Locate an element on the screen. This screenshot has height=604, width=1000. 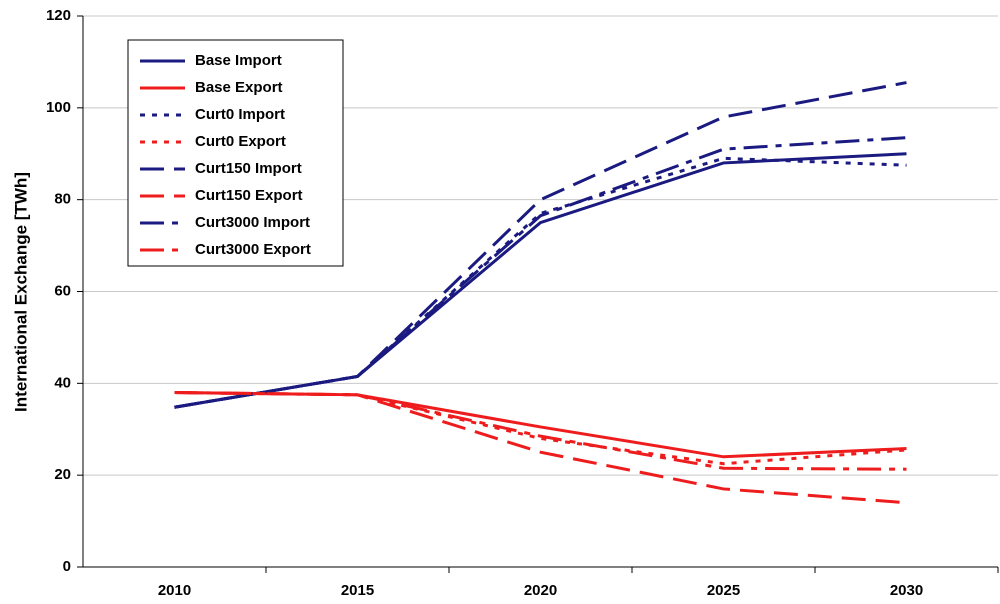
x-tick-label: 2025 is located at coordinates (723, 590).